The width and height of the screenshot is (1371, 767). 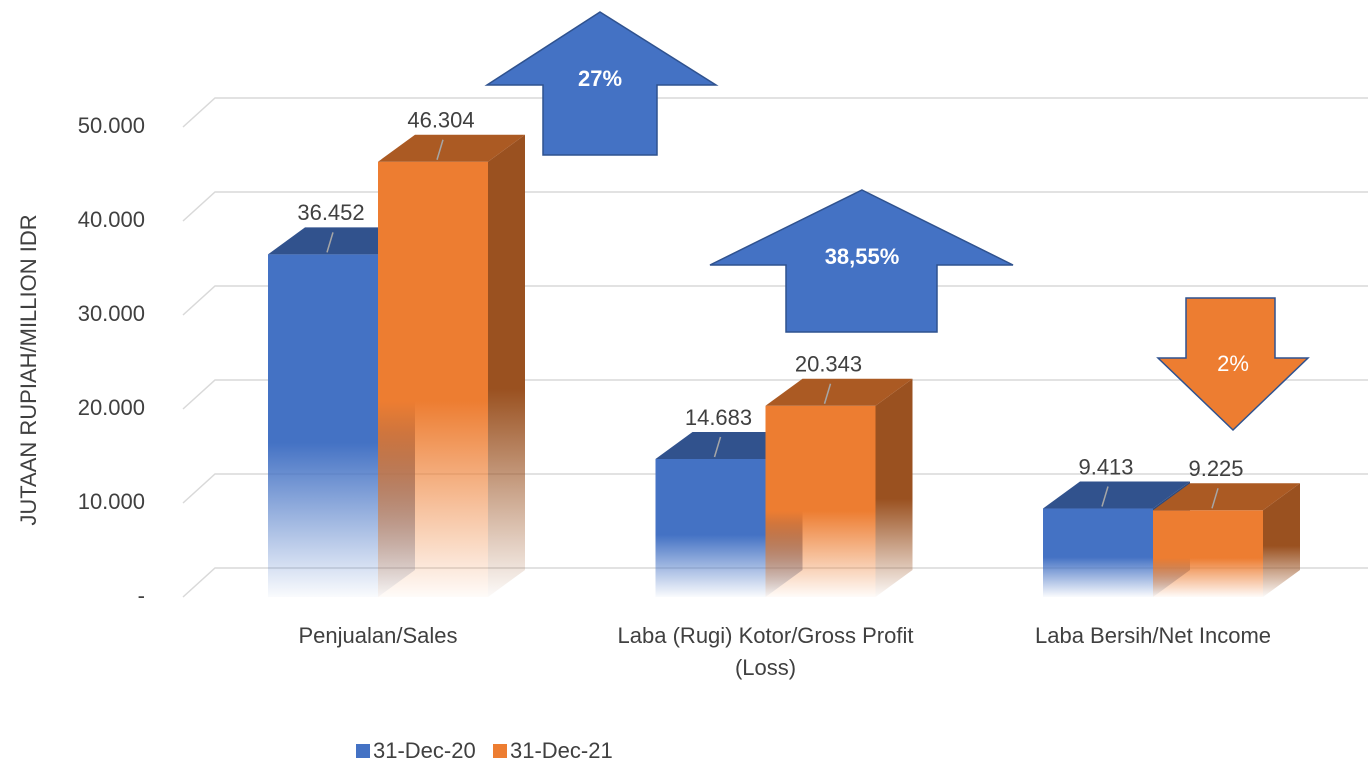 What do you see at coordinates (440, 120) in the screenshot?
I see `value-label: 46.304` at bounding box center [440, 120].